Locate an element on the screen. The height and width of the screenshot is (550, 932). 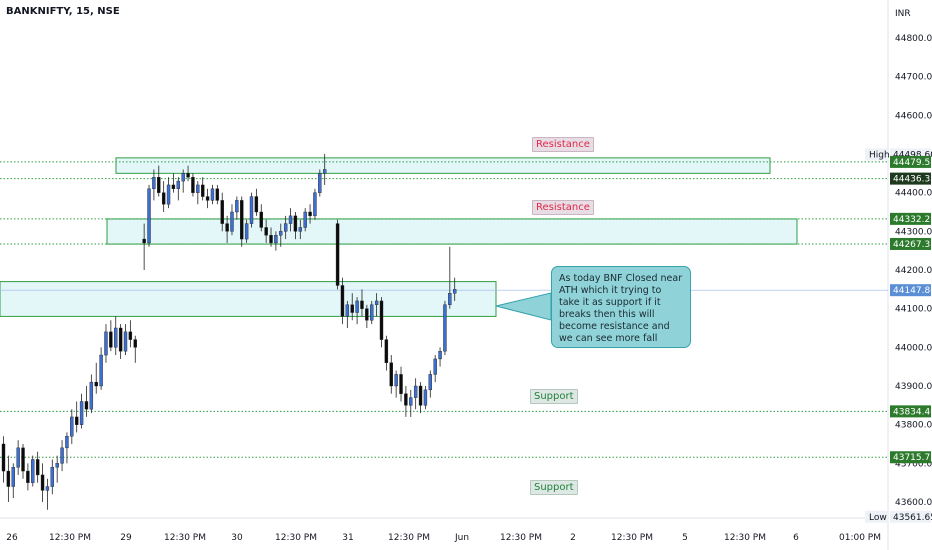
support-label-lower: Support is located at coordinates (554, 487).